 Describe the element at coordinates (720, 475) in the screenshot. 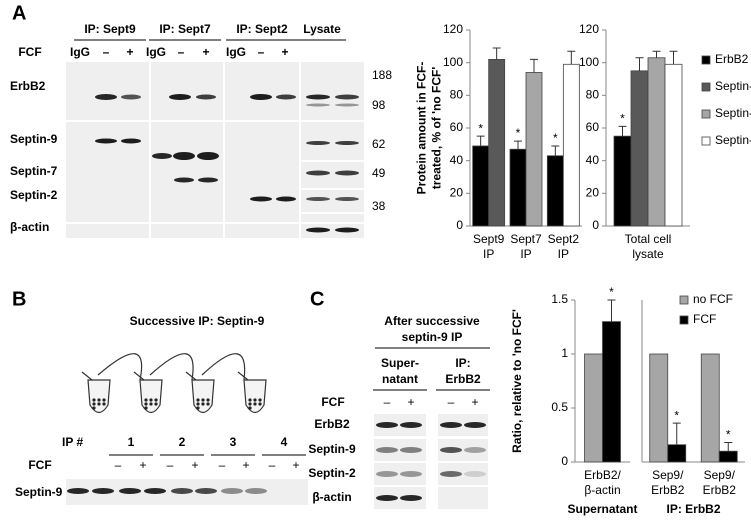

I see `x-tick-label: Sep9/` at that location.